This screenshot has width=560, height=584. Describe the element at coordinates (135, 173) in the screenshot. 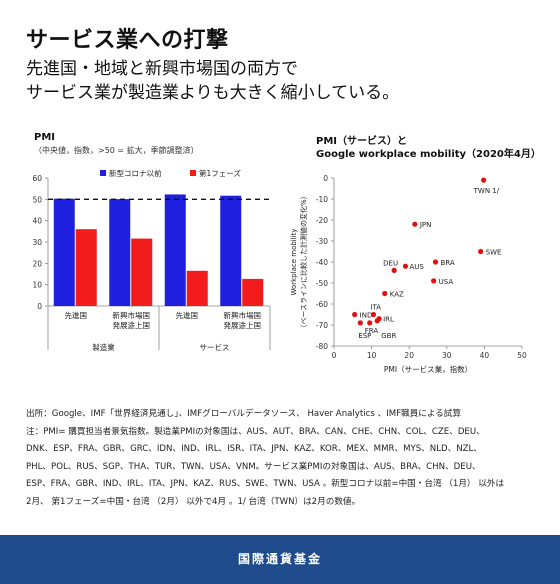

I see `legend-label: 新型コロナ以前` at that location.